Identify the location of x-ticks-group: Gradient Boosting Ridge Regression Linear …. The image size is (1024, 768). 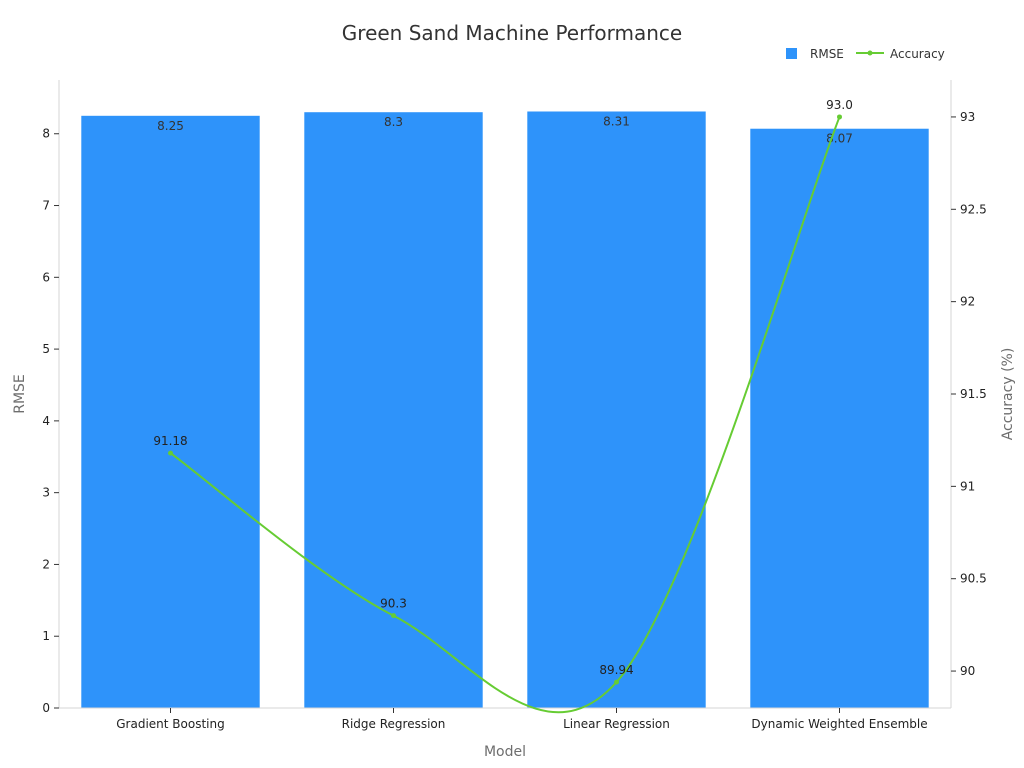
(522, 719).